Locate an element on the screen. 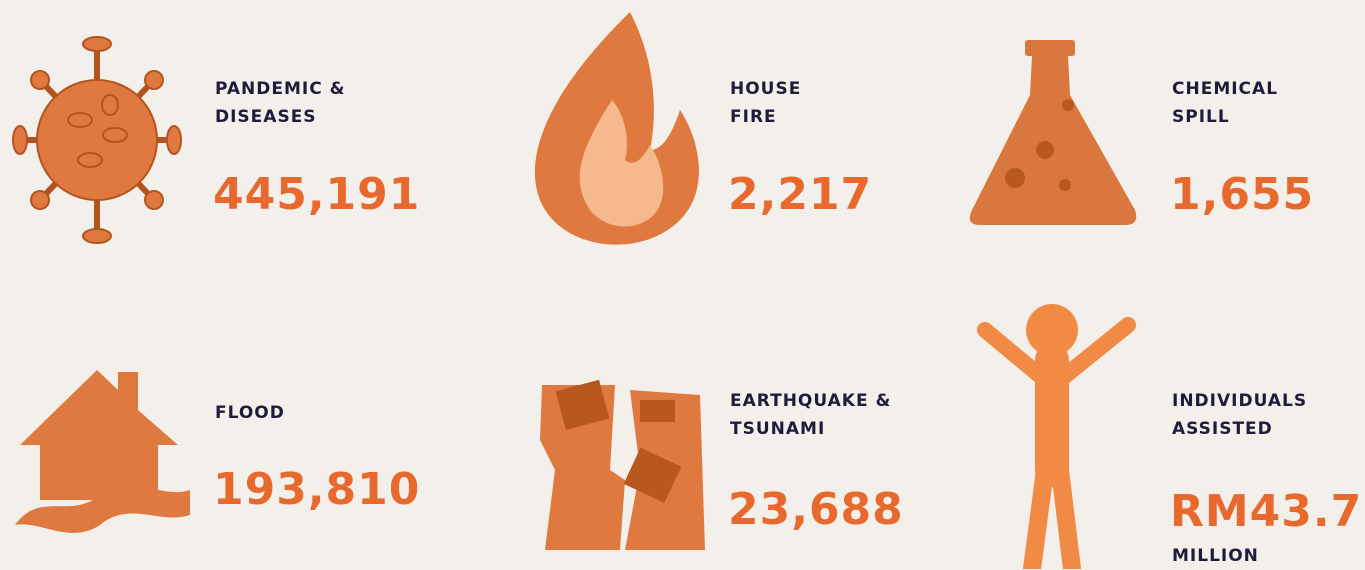 This screenshot has height=570, width=1365. stat-label: SPILL is located at coordinates (1201, 117).